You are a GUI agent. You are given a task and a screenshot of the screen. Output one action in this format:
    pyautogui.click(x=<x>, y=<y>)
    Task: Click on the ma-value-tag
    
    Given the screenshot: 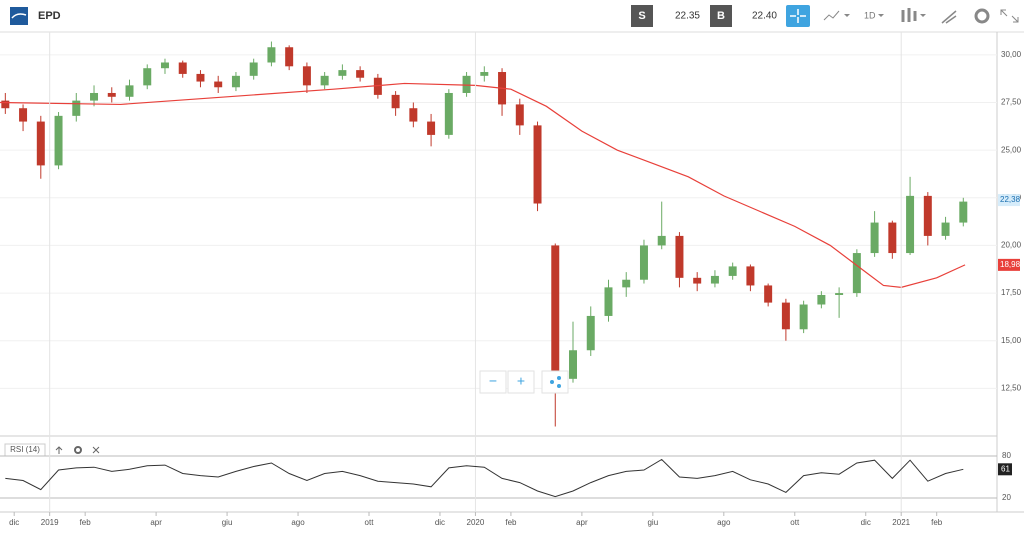 What is the action you would take?
    pyautogui.click(x=1009, y=264)
    